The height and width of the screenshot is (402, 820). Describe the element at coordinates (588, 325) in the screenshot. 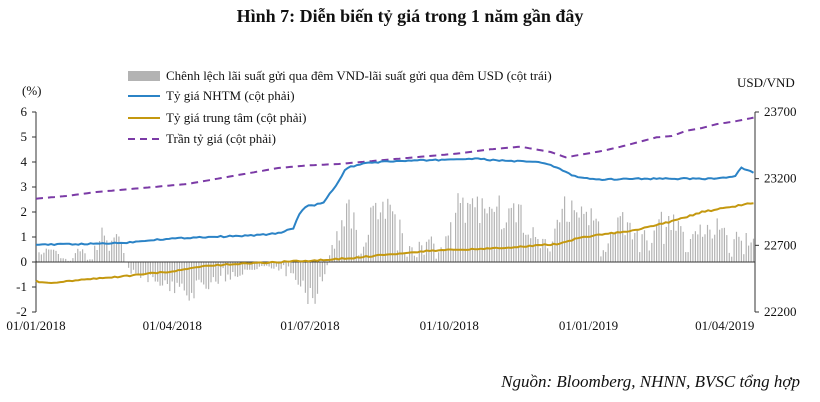

I see `x-tick-label: 01/01/2019` at that location.